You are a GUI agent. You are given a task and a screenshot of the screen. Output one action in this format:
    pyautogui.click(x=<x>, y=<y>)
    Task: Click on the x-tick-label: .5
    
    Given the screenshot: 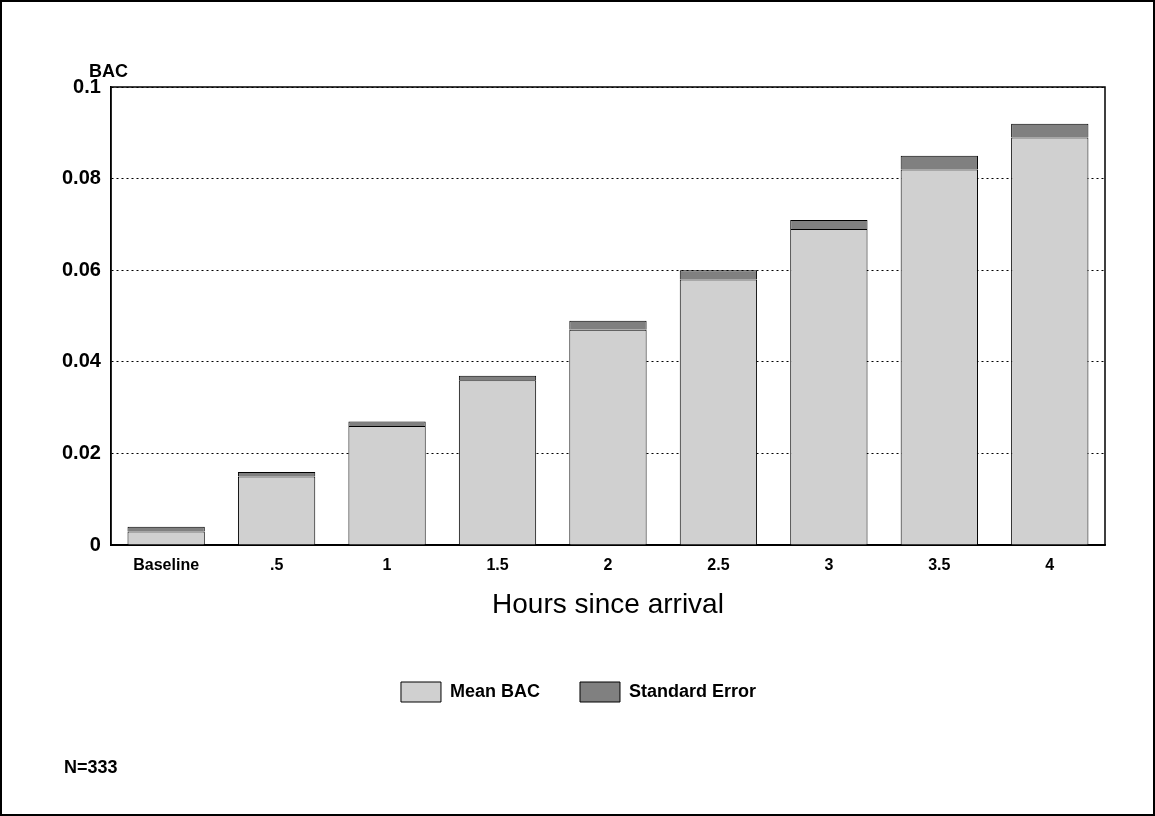 What is the action you would take?
    pyautogui.click(x=276, y=565)
    